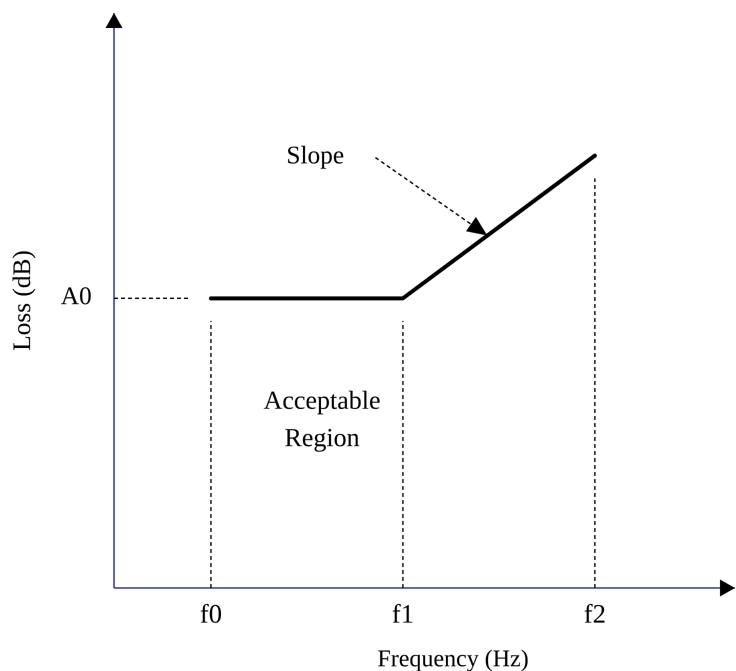 The height and width of the screenshot is (671, 736). I want to click on annotation: Slope, so click(316, 157).